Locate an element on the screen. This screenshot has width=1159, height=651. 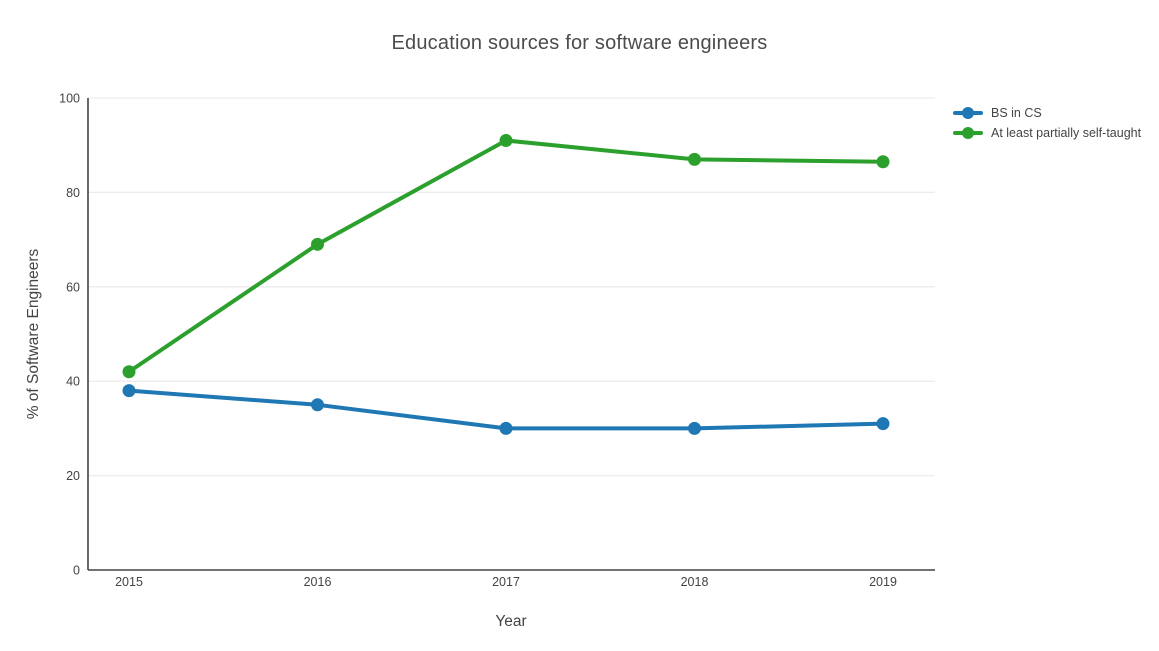
data-point-at-least-partially-self-taught-2019 is located at coordinates (883, 162).